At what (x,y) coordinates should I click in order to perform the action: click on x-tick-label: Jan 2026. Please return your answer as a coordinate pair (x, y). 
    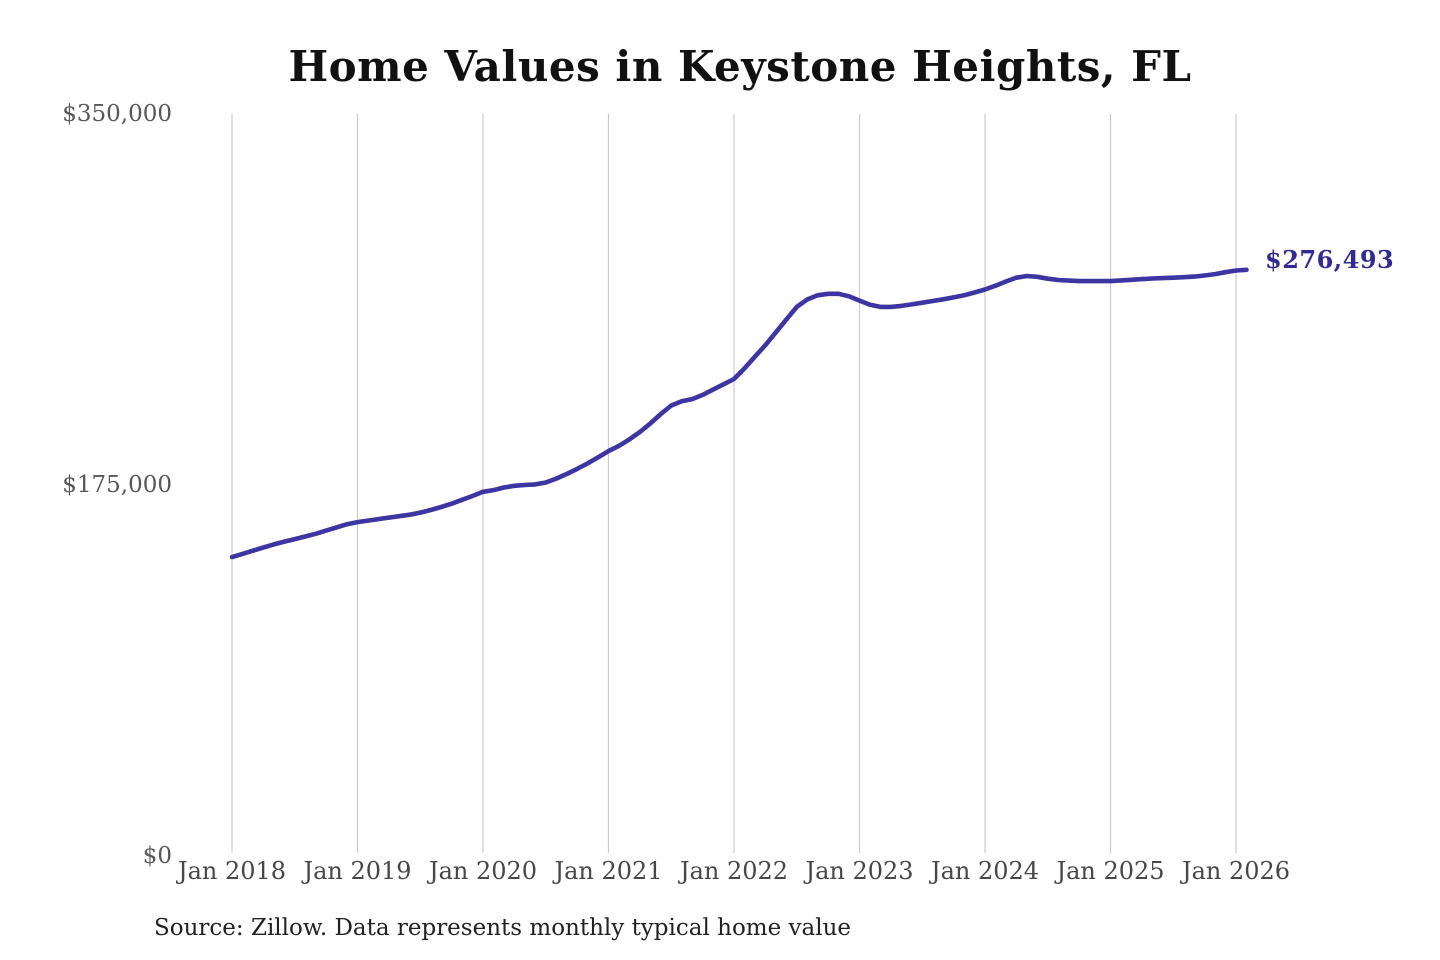
    Looking at the image, I should click on (1236, 871).